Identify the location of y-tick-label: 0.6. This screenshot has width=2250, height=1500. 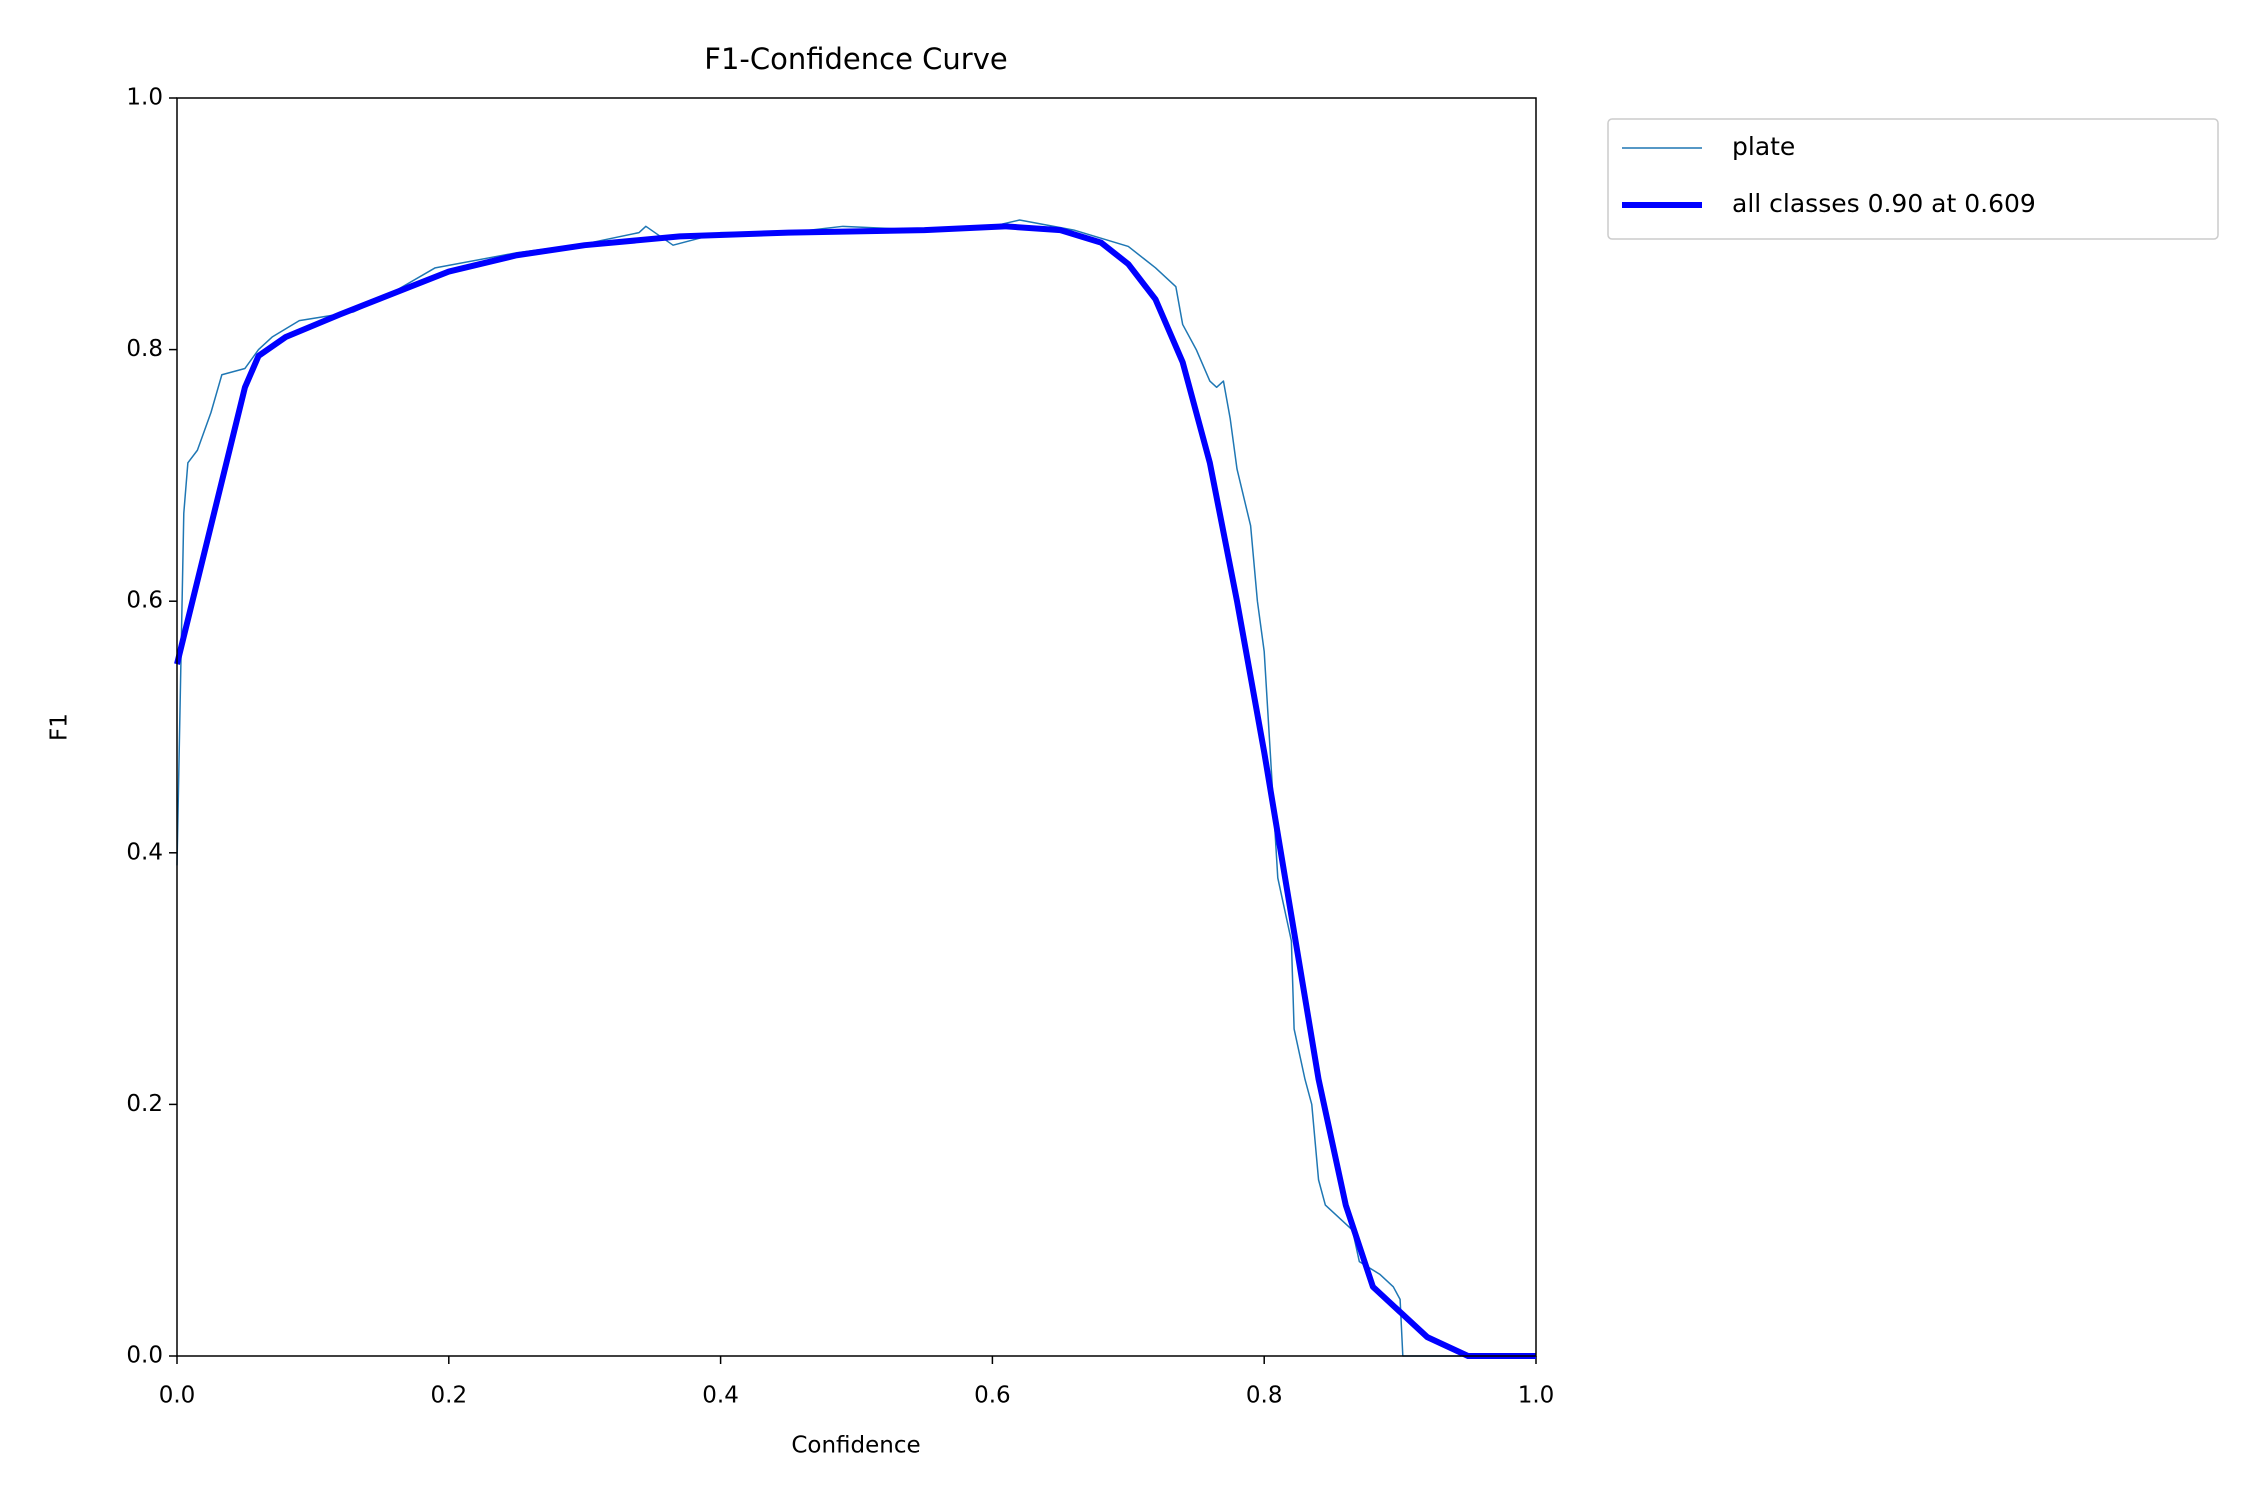
(144, 601).